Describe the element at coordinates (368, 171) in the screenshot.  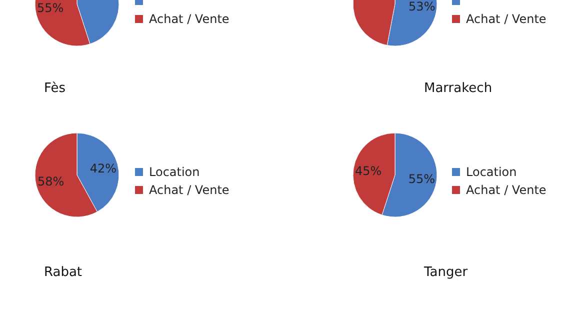
I see `data-label: 45%` at that location.